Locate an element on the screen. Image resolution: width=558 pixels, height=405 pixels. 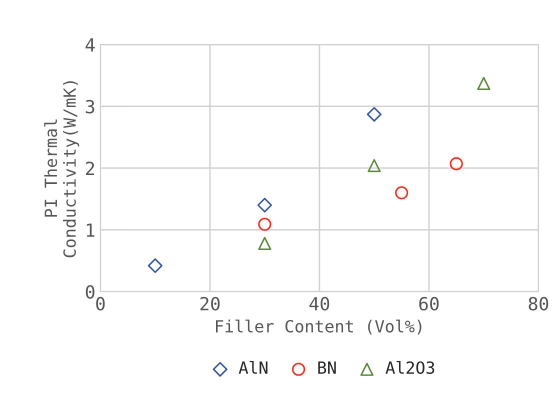
x-tick-label: 60 is located at coordinates (429, 303).